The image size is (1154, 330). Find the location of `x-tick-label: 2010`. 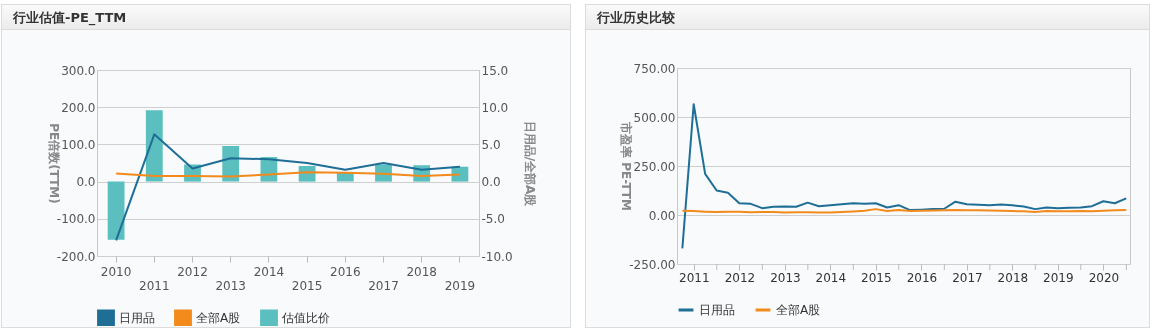

x-tick-label: 2010 is located at coordinates (116, 271).